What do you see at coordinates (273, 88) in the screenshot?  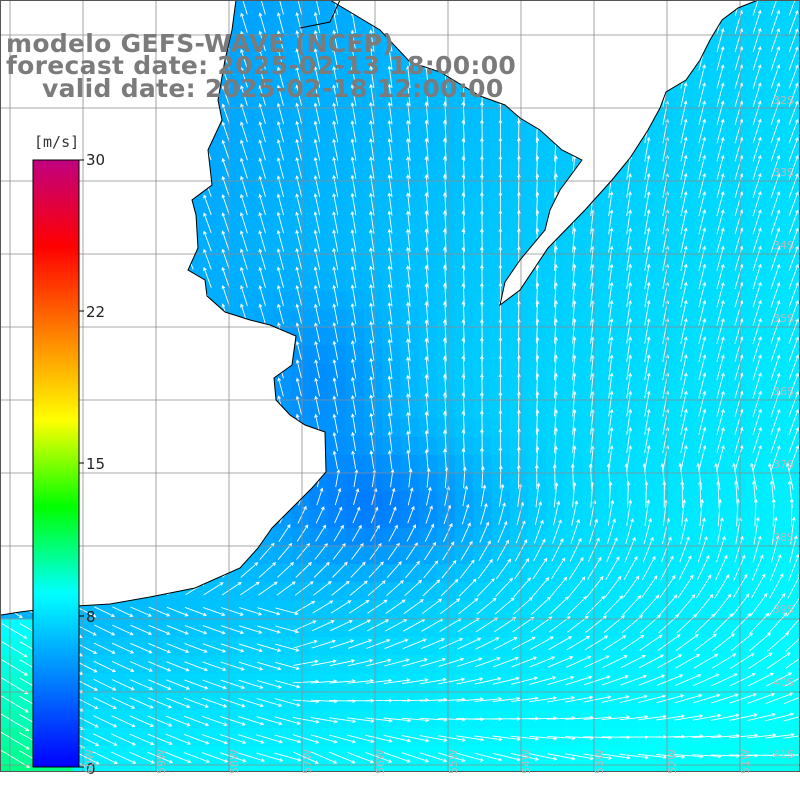 I see `valid-date: valid date: 2025-02-18 12:00:00` at bounding box center [273, 88].